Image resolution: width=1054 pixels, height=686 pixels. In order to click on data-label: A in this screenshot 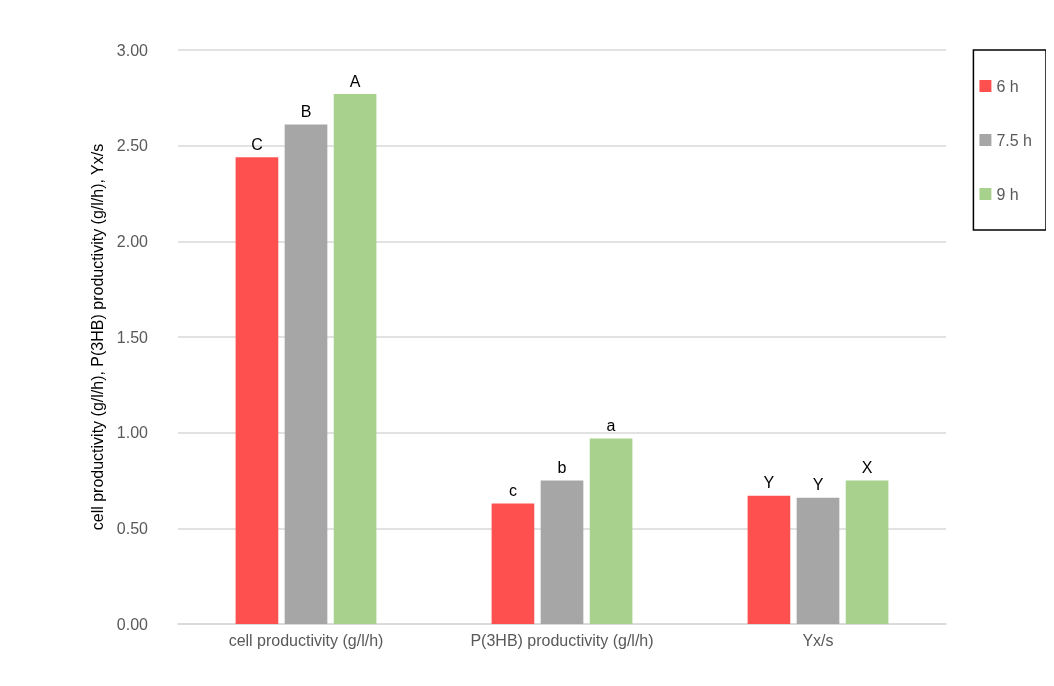, I will do `click(355, 81)`.